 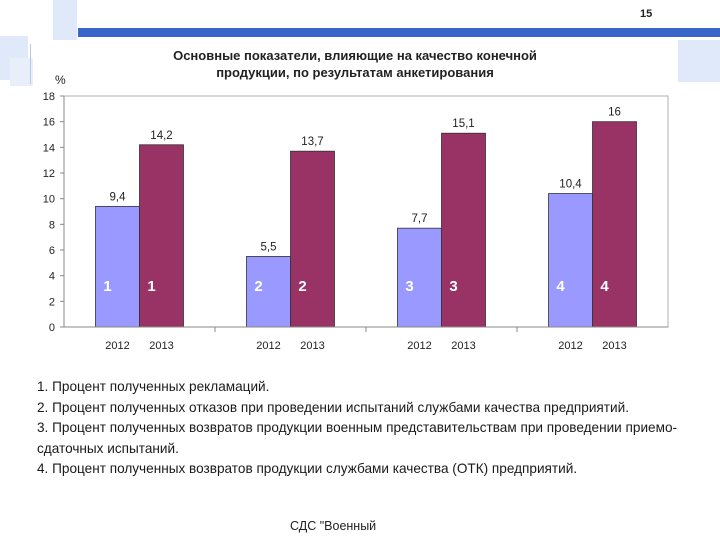 What do you see at coordinates (463, 124) in the screenshot?
I see `bar-value-label: 15,1` at bounding box center [463, 124].